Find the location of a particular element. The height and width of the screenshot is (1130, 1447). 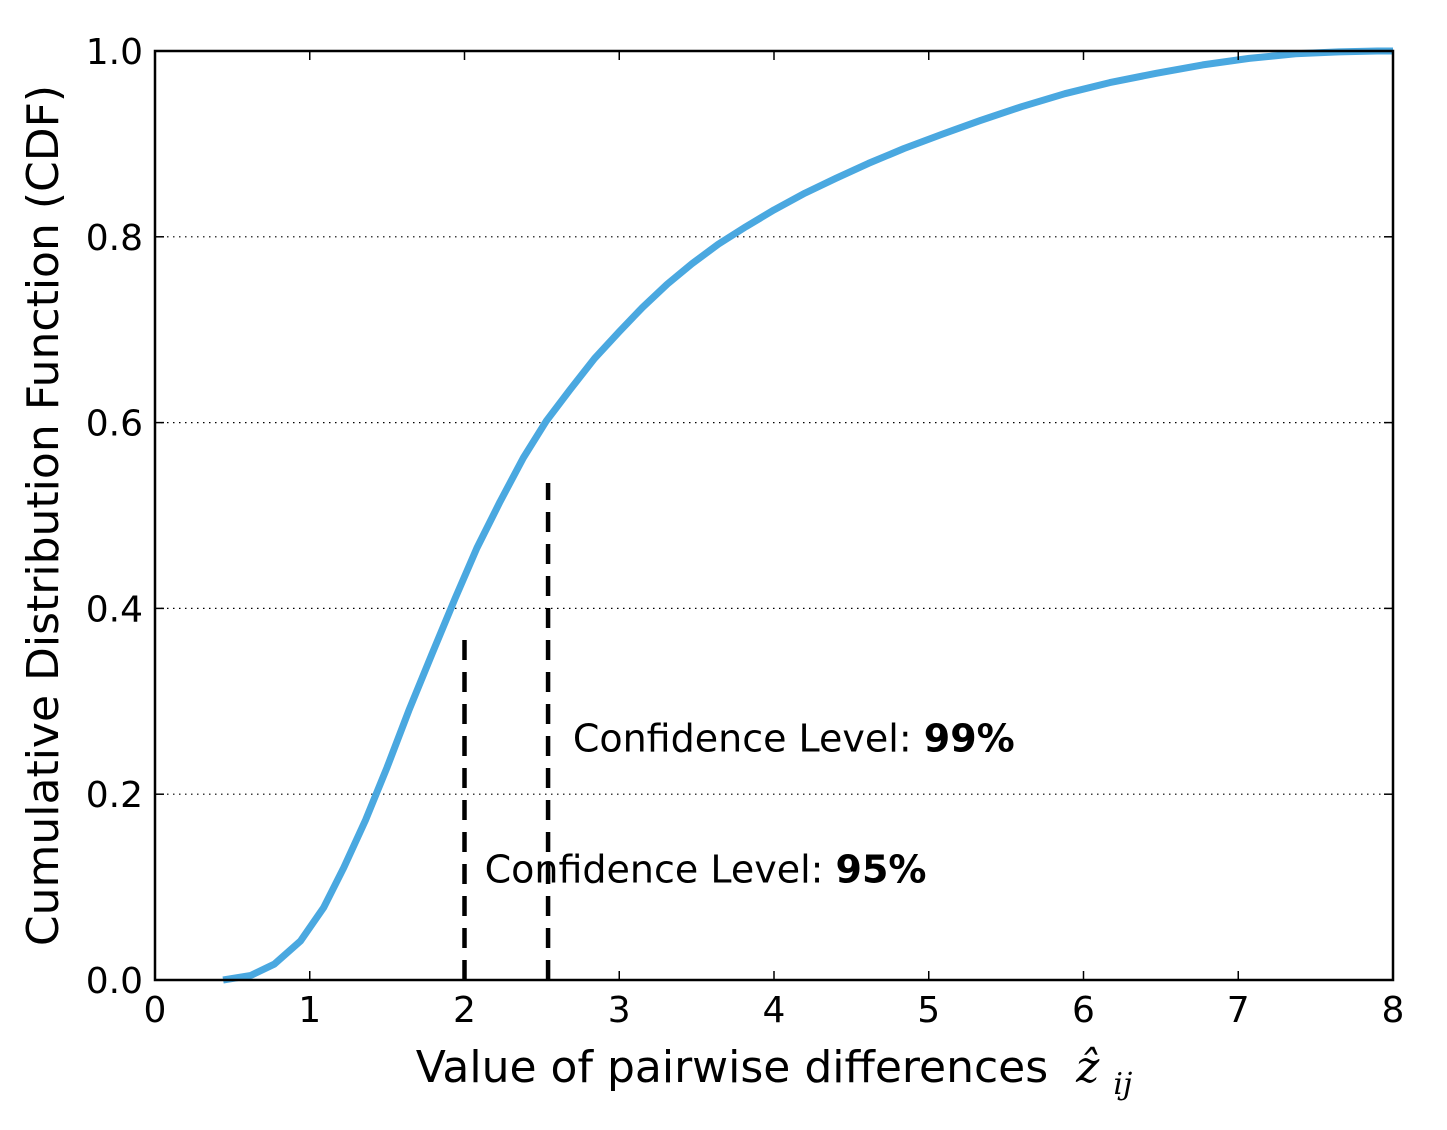

x-tick-label: 2 is located at coordinates (464, 1010).